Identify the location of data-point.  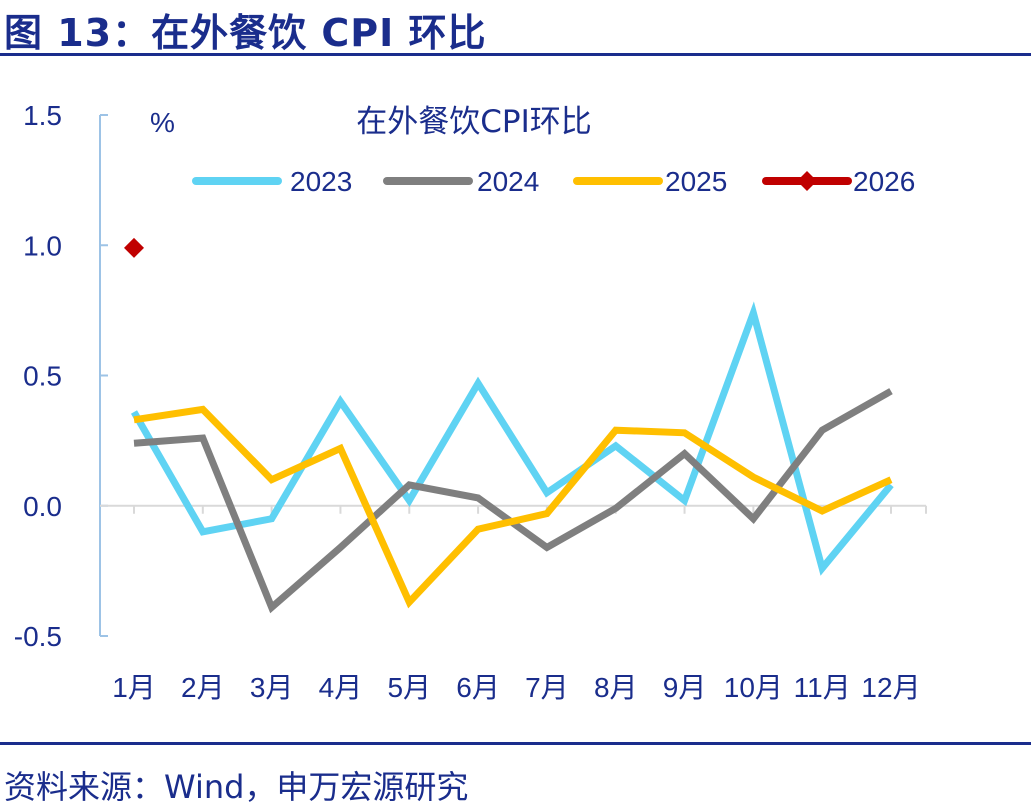
(134, 247).